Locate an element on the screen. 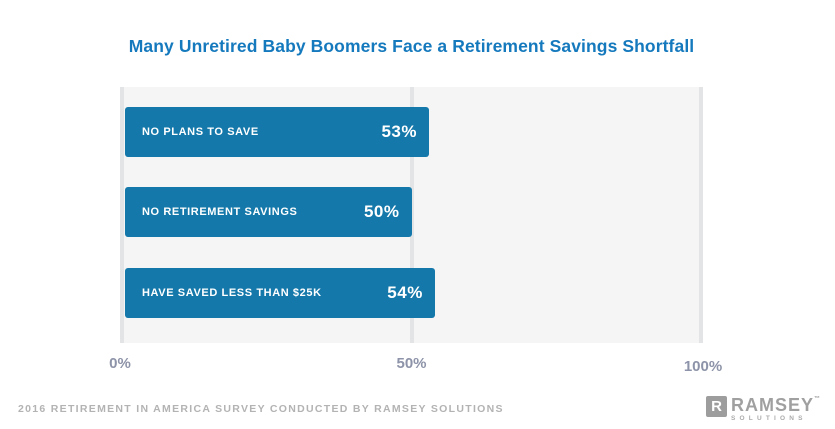 Image resolution: width=835 pixels, height=429 pixels. bar-no-retirement-savings: NO RETIREMENT SAVINGS 50% is located at coordinates (268, 212).